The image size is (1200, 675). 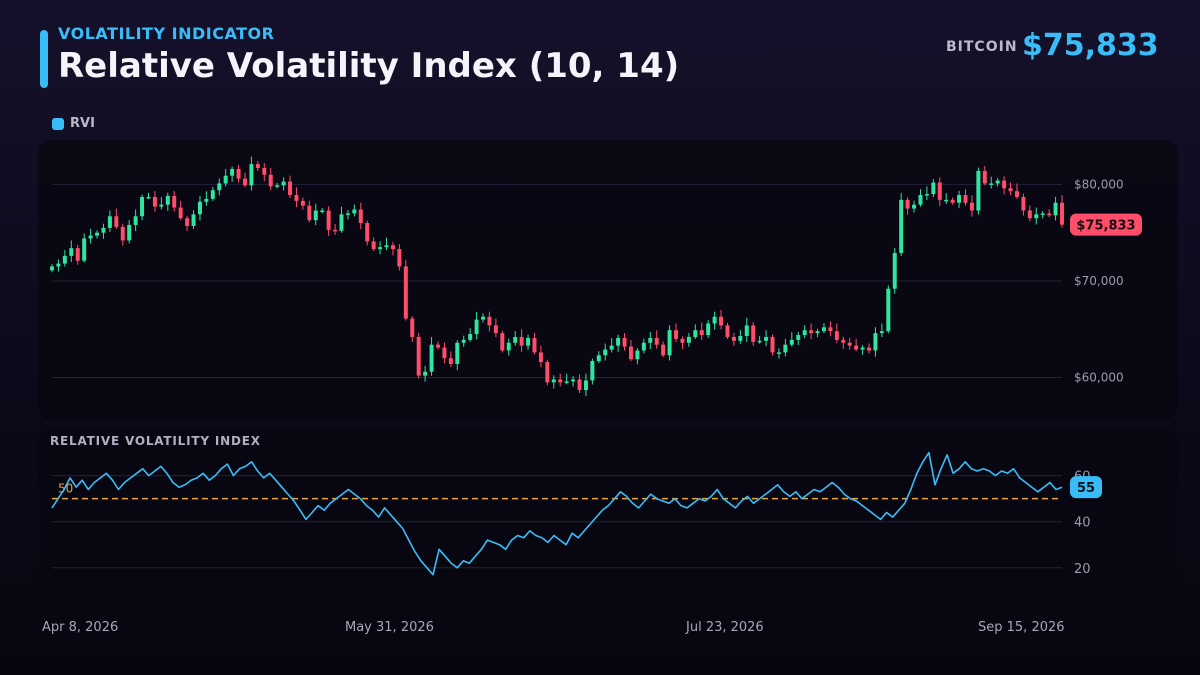 I want to click on rvi-panel-title: RELATIVE VOLATILITY INDEX, so click(x=155, y=441).